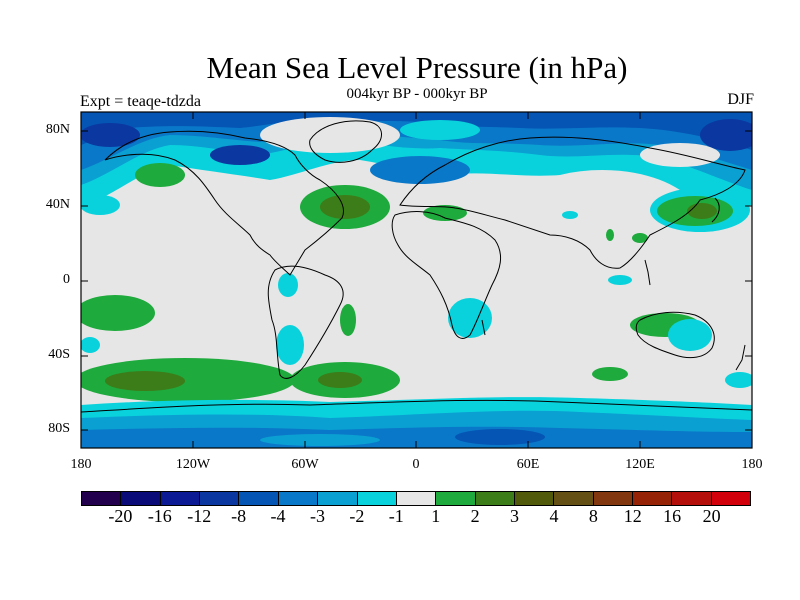 Image resolution: width=800 pixels, height=600 pixels. Describe the element at coordinates (57, 204) in the screenshot. I see `lat-label-40n: 40N` at that location.